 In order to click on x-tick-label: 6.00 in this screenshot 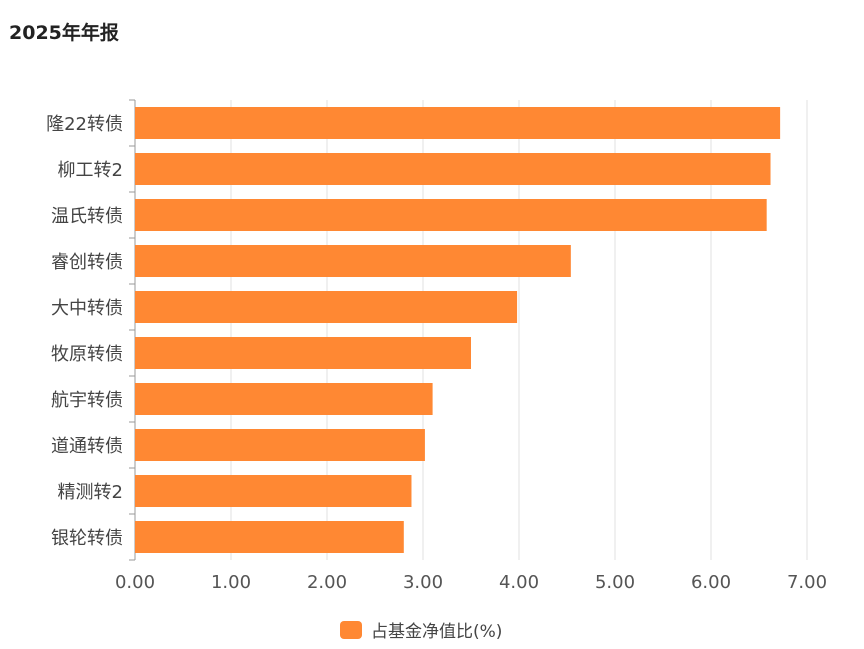, I will do `click(711, 582)`.